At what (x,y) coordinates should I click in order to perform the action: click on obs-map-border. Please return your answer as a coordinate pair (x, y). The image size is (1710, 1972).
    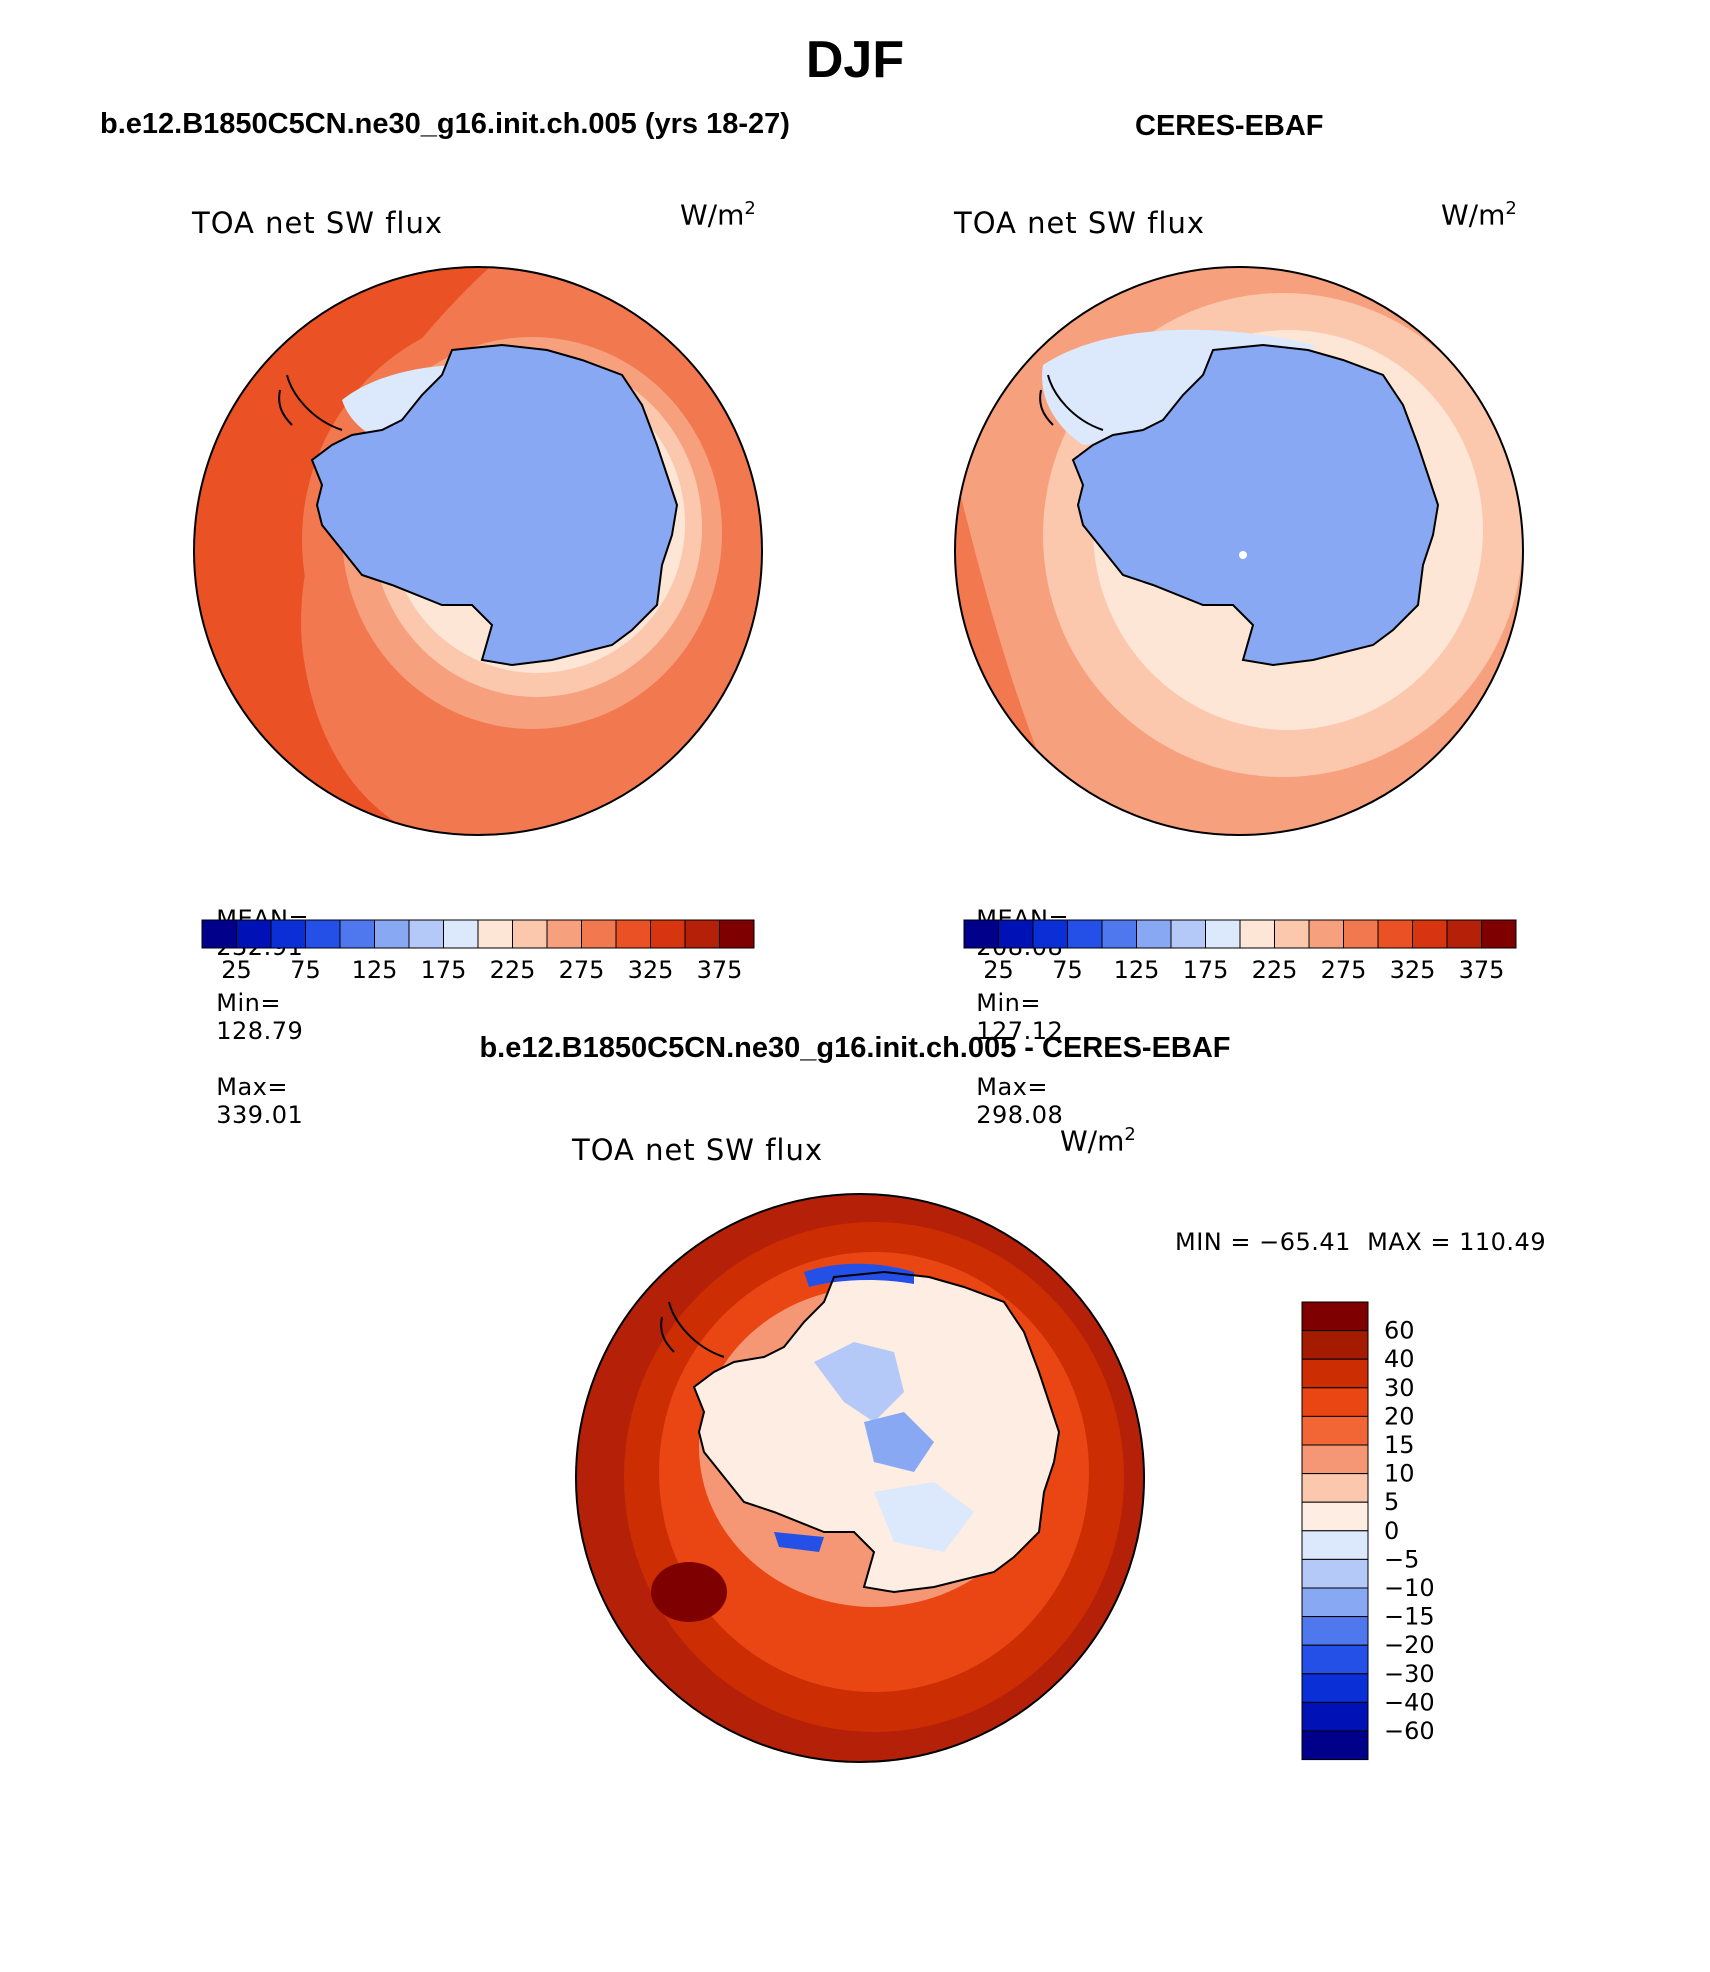
    Looking at the image, I should click on (1239, 551).